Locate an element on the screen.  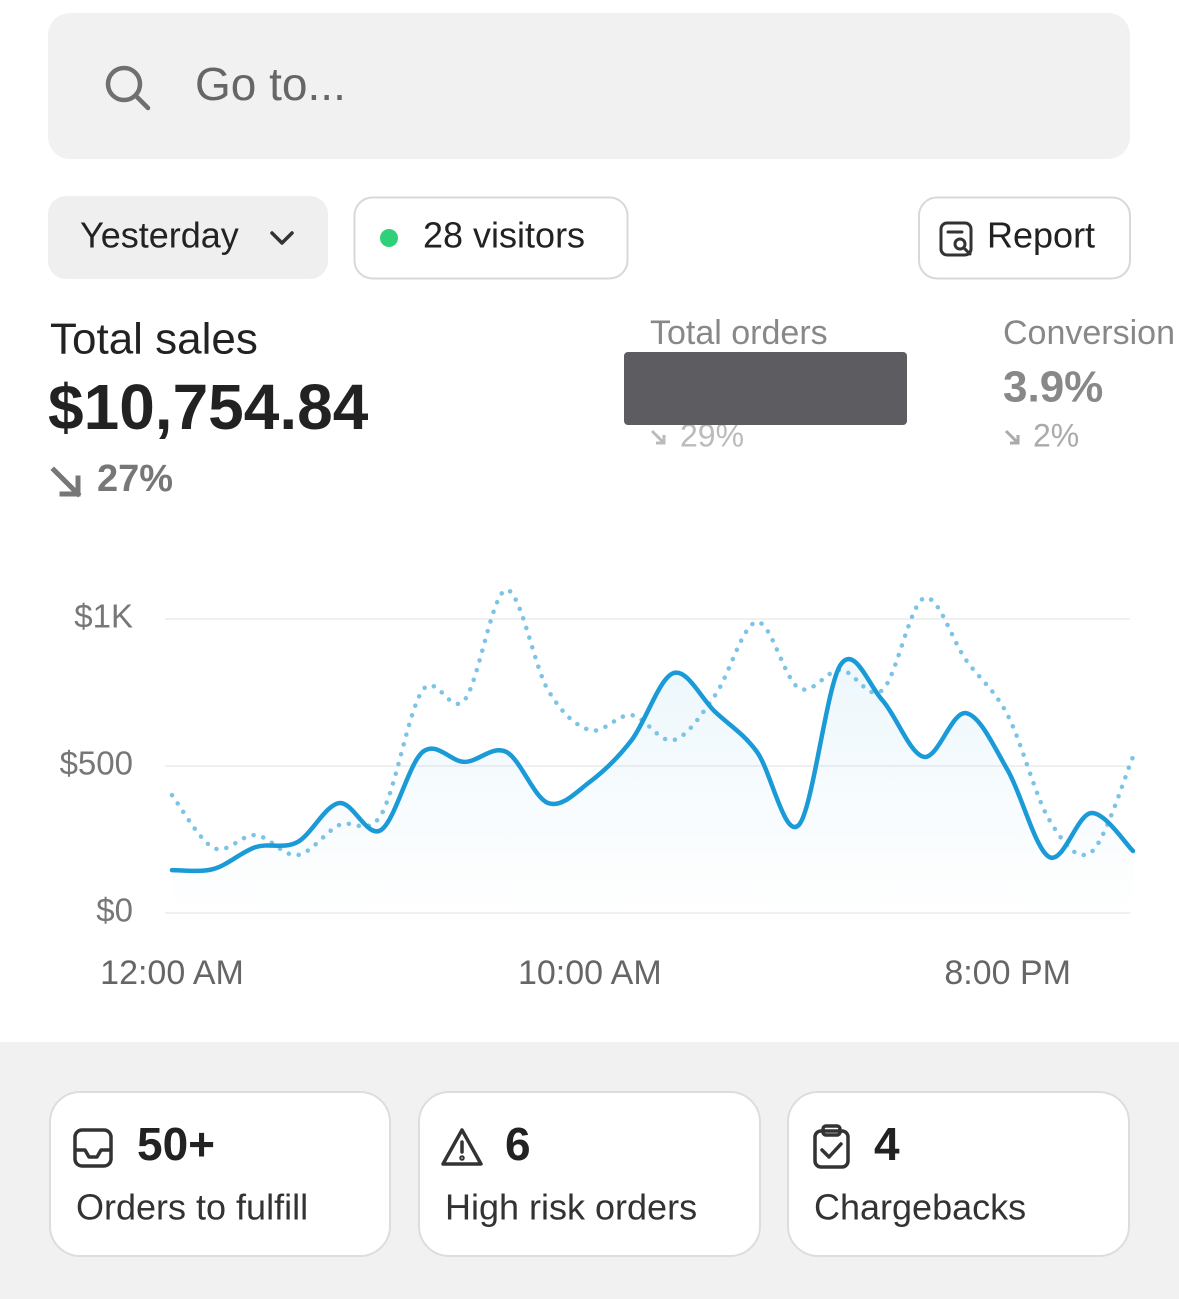
card-chargebacks: 4 Chargebacks is located at coordinates (958, 1174).